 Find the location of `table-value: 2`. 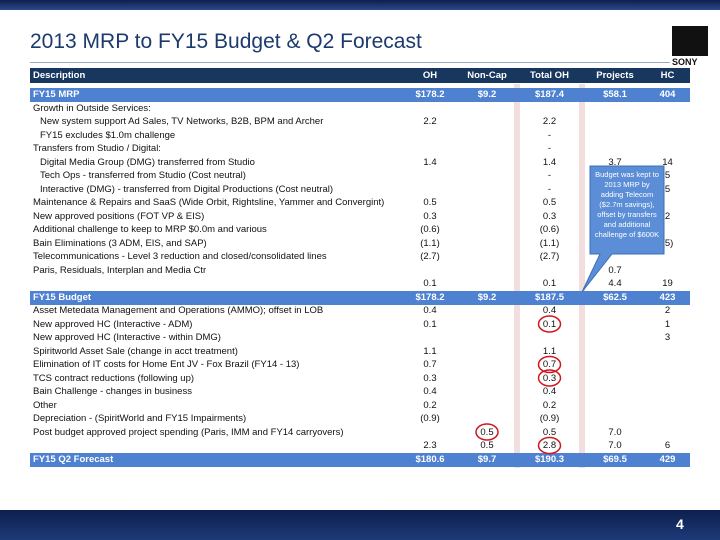

table-value: 2 is located at coordinates (667, 310).